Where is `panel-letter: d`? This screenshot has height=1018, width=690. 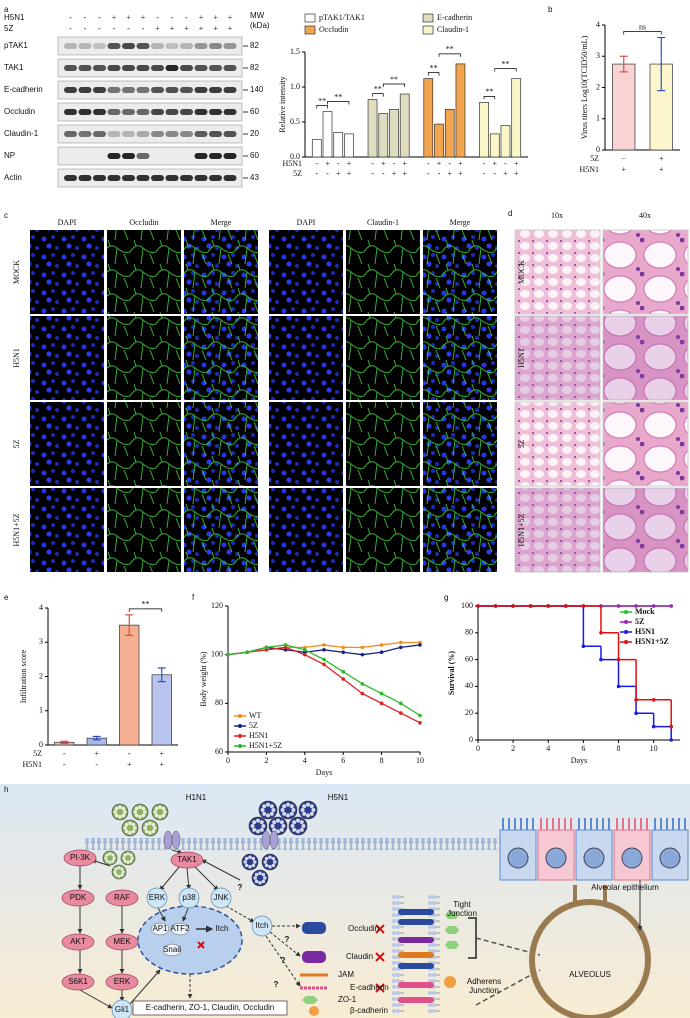
panel-letter: d is located at coordinates (510, 213).